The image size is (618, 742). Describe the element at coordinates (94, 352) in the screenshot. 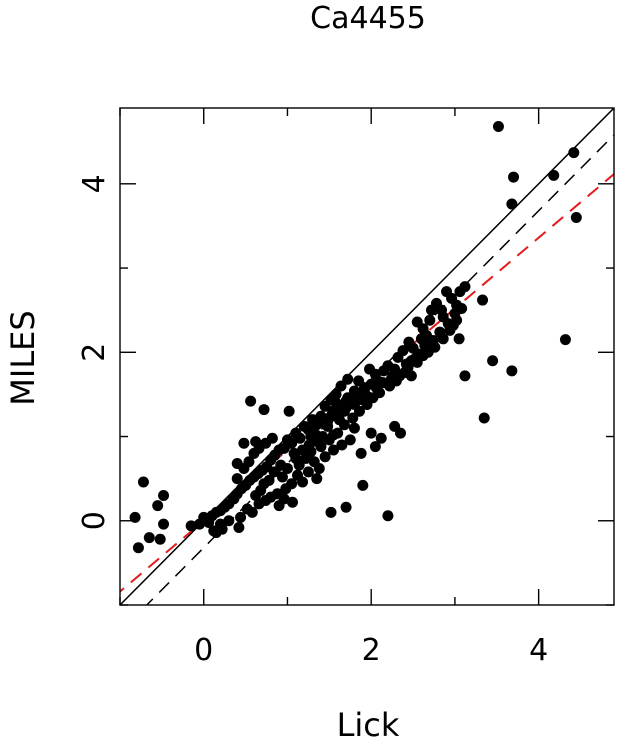

I see `y-tick-label: 2` at that location.